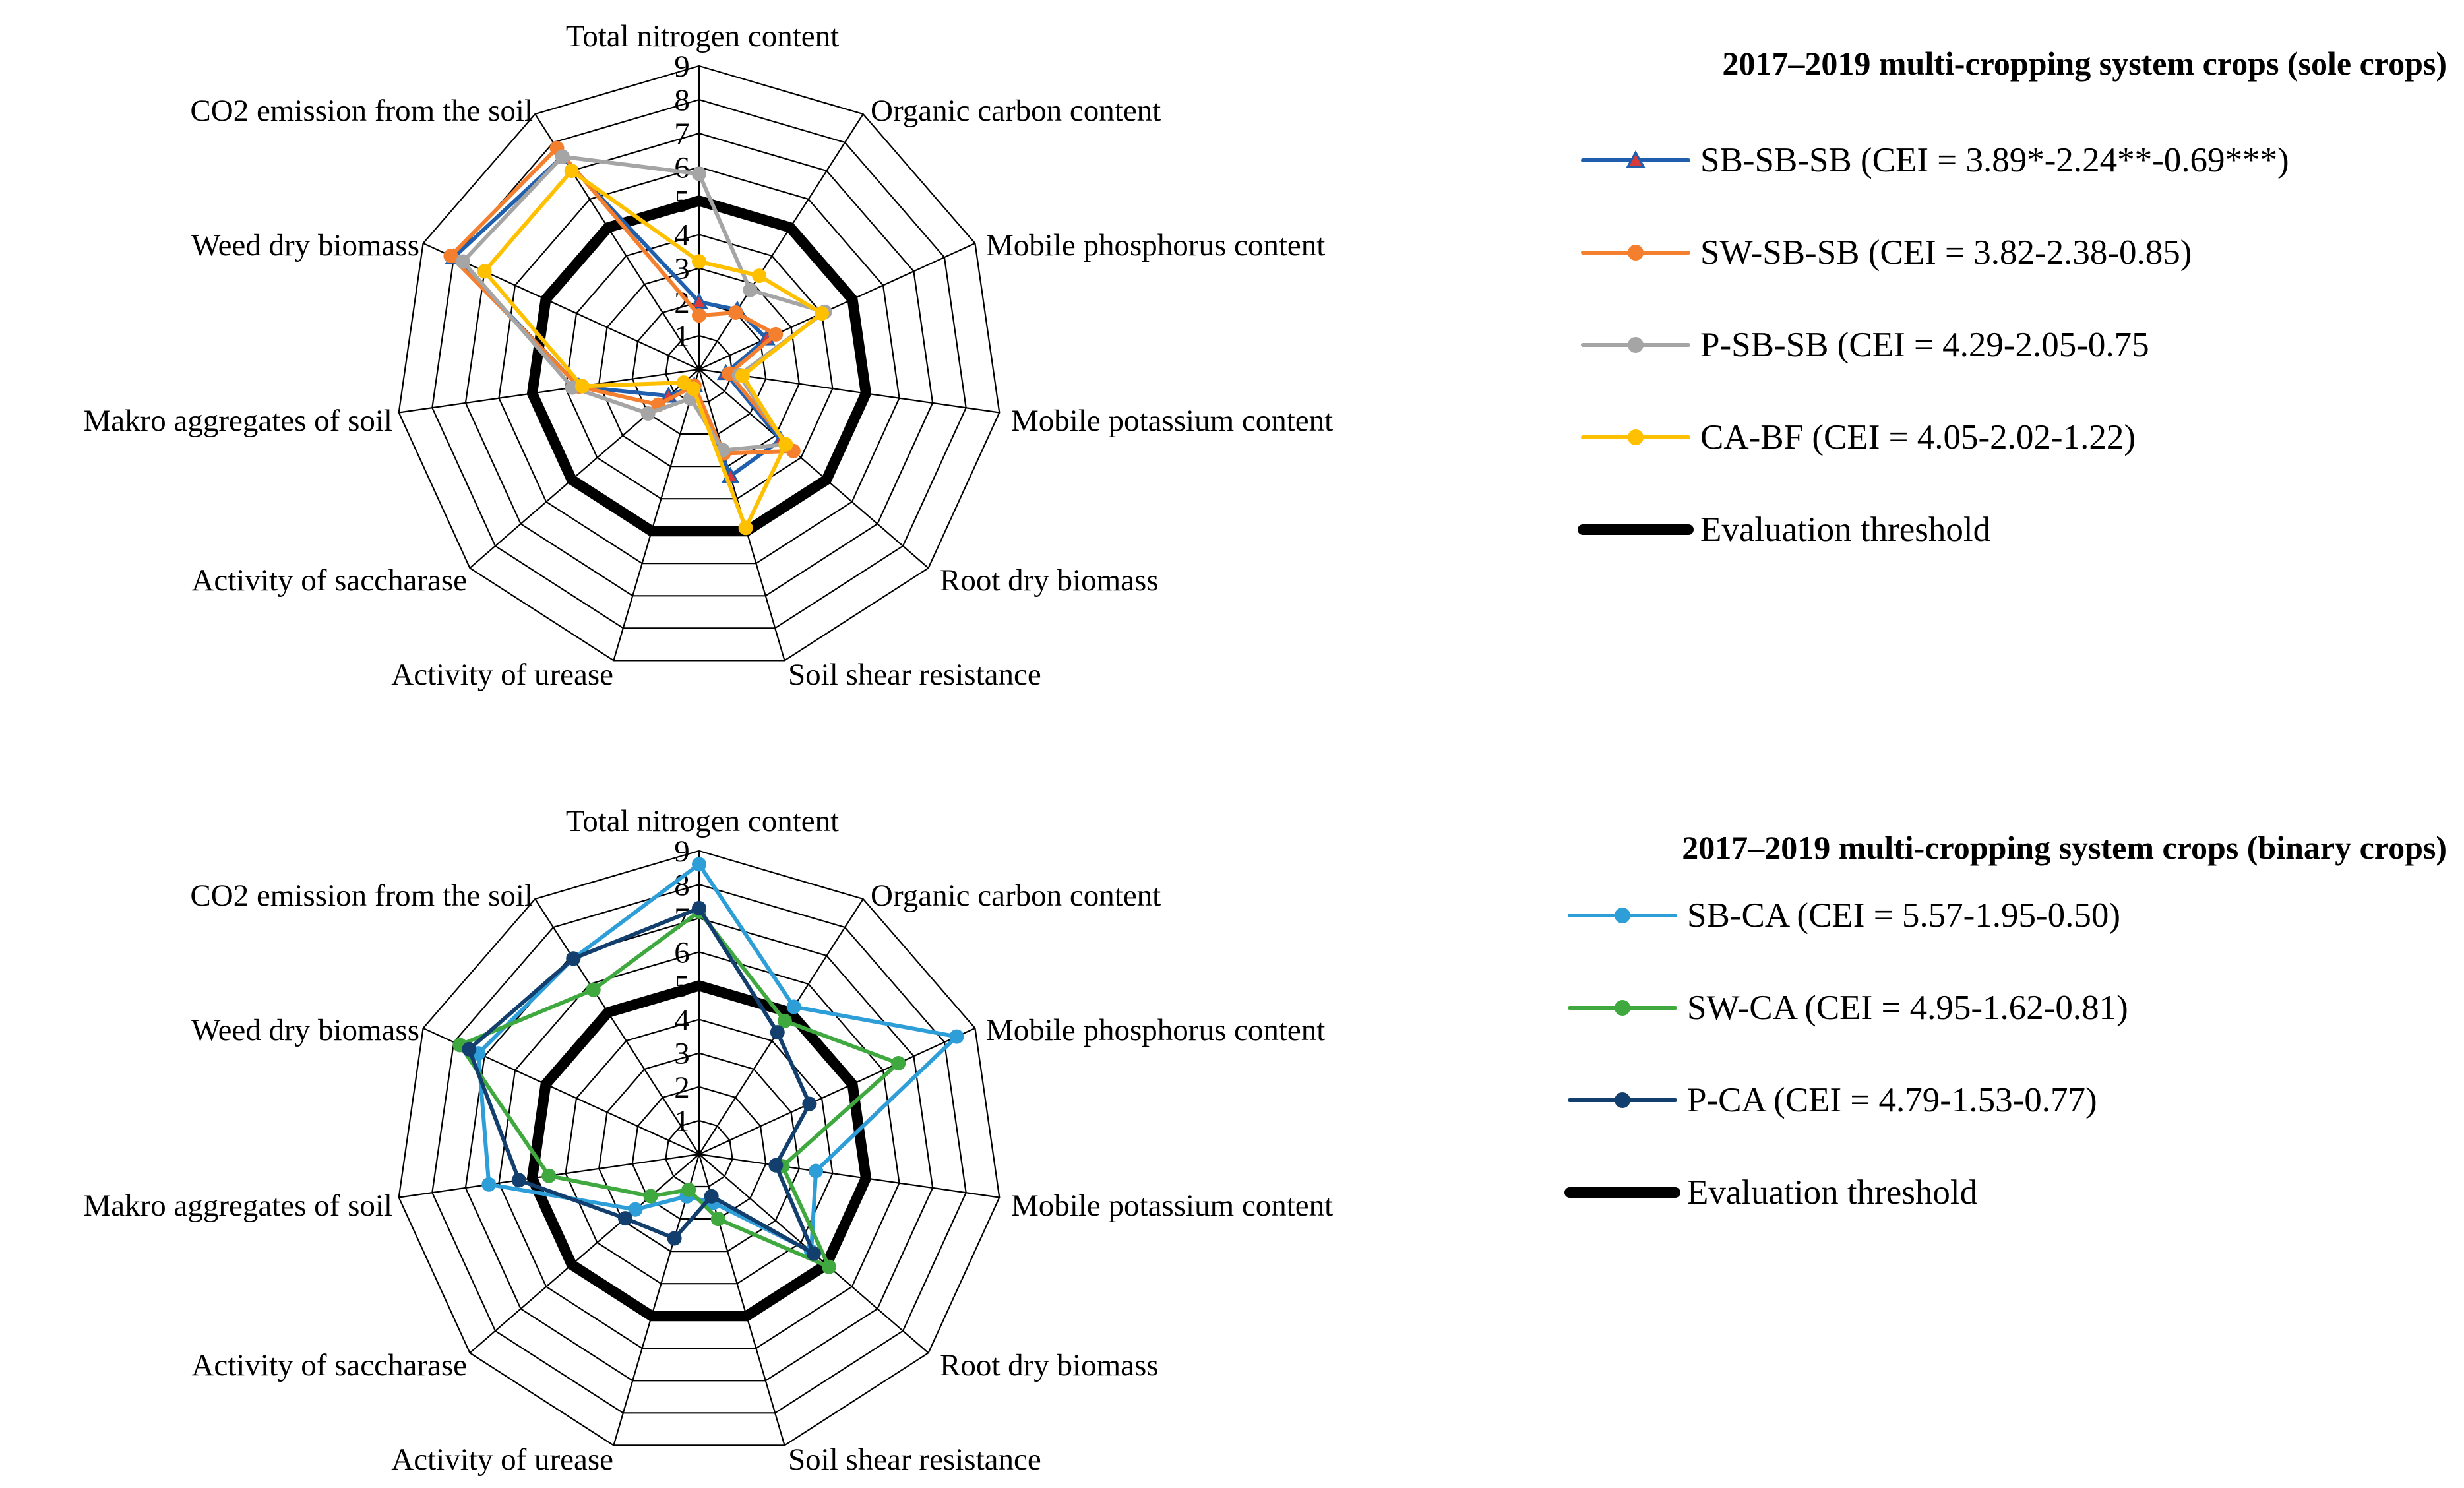 The image size is (2464, 1488). What do you see at coordinates (682, 134) in the screenshot?
I see `tick-label: 7` at bounding box center [682, 134].